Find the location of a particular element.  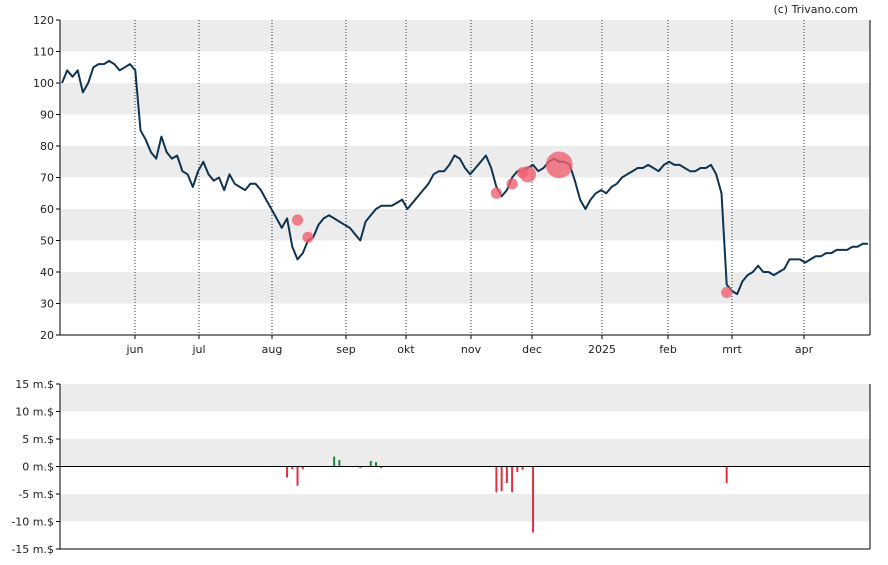

price-y-tick-label: 110 is located at coordinates (43, 52).